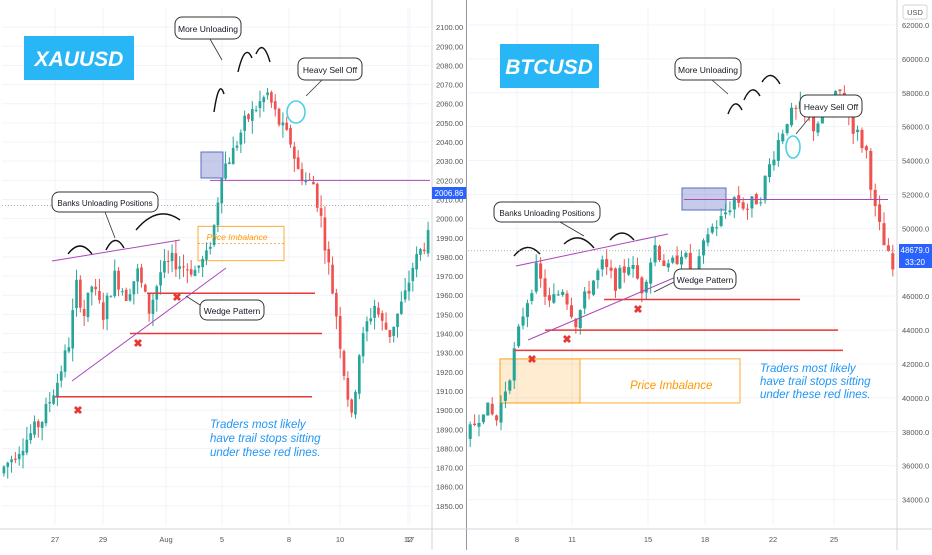 The image size is (932, 555). I want to click on currency-label: USD, so click(915, 12).